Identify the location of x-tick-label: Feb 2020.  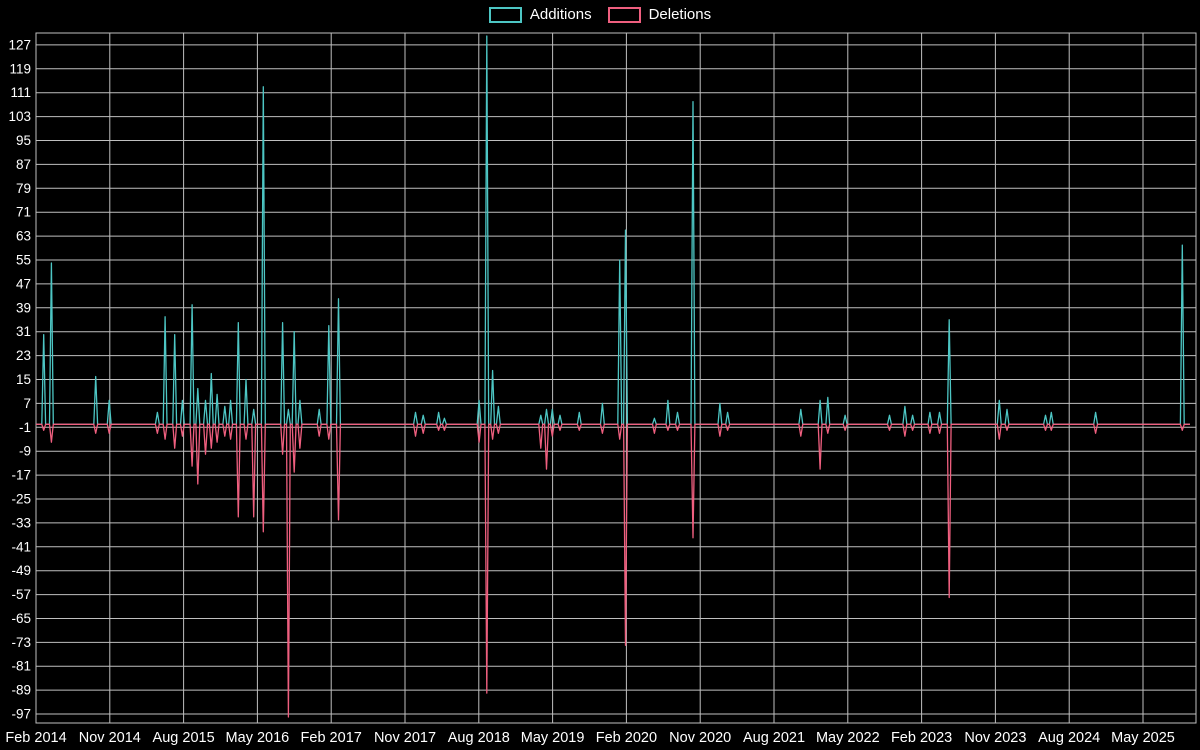
(626, 738).